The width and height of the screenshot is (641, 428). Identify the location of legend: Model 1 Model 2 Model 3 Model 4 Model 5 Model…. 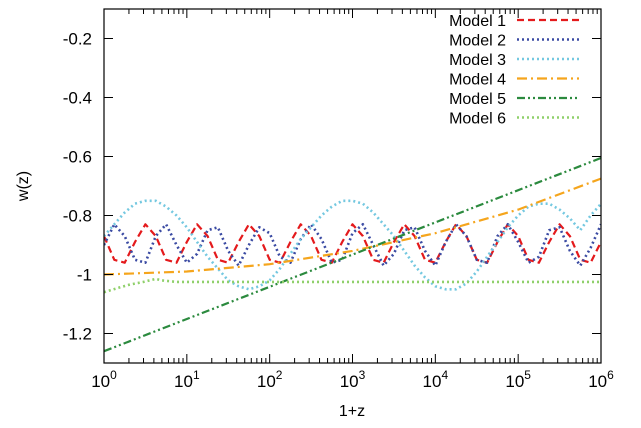
(514, 70).